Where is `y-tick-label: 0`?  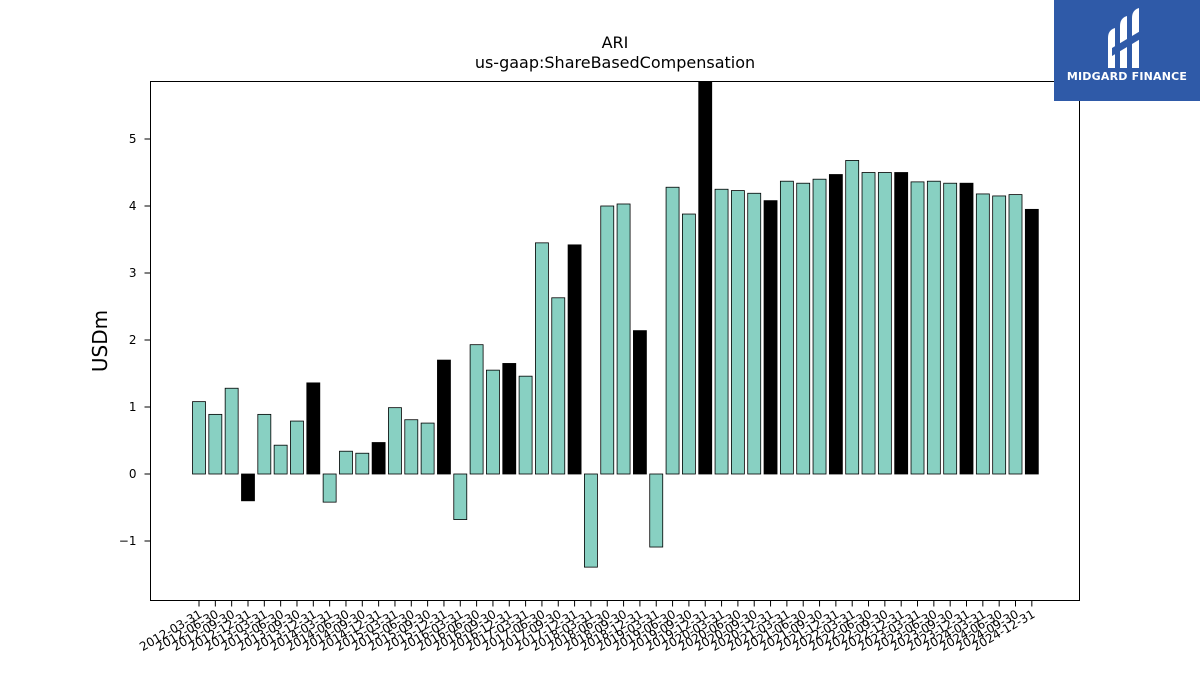
y-tick-label: 0 is located at coordinates (133, 474).